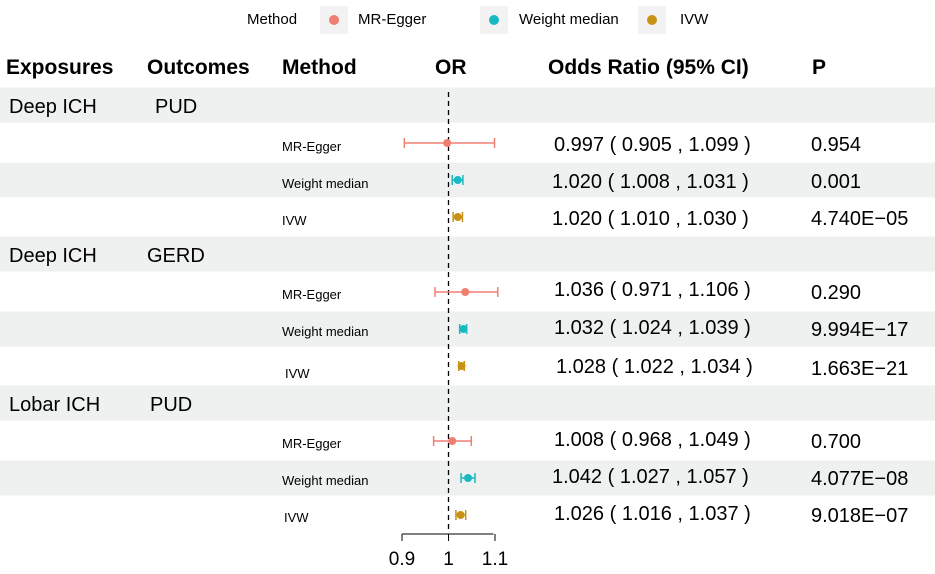 The image size is (935, 574). What do you see at coordinates (859, 369) in the screenshot?
I see `p-value: 1.663E−21` at bounding box center [859, 369].